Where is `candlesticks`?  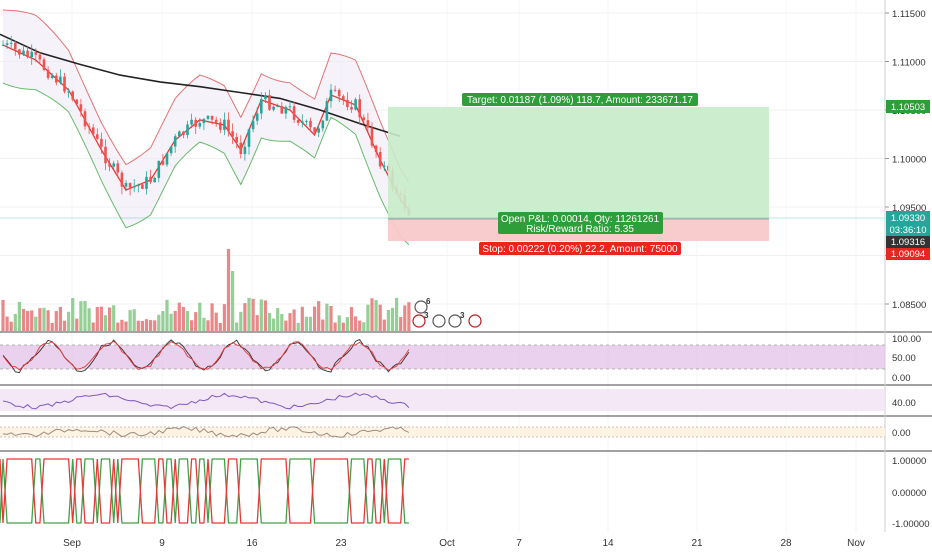
candlesticks is located at coordinates (206, 125).